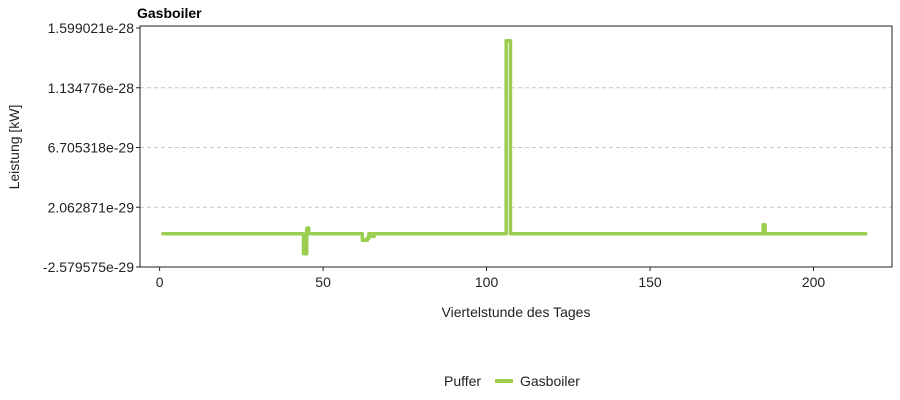  What do you see at coordinates (462, 381) in the screenshot?
I see `legend-title: Puffer` at bounding box center [462, 381].